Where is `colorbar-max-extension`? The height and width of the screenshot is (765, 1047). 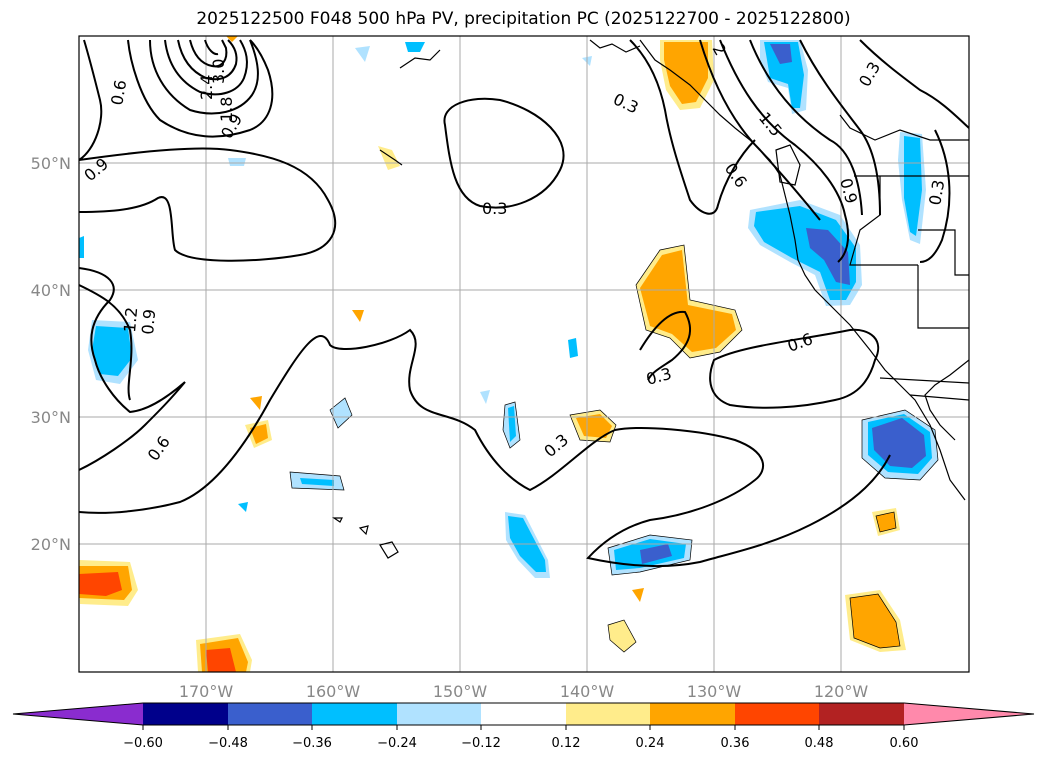 colorbar-max-extension is located at coordinates (969, 714).